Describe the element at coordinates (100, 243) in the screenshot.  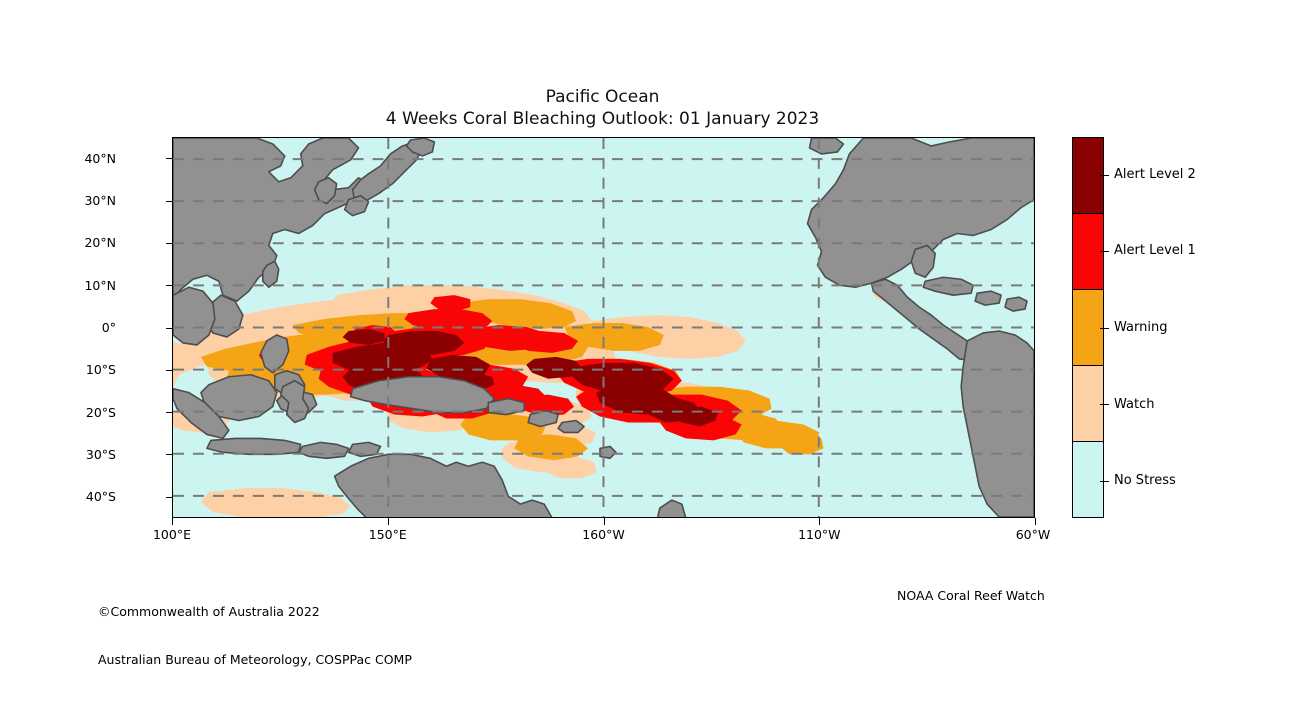
I see `y-label-20n: 20°N` at that location.